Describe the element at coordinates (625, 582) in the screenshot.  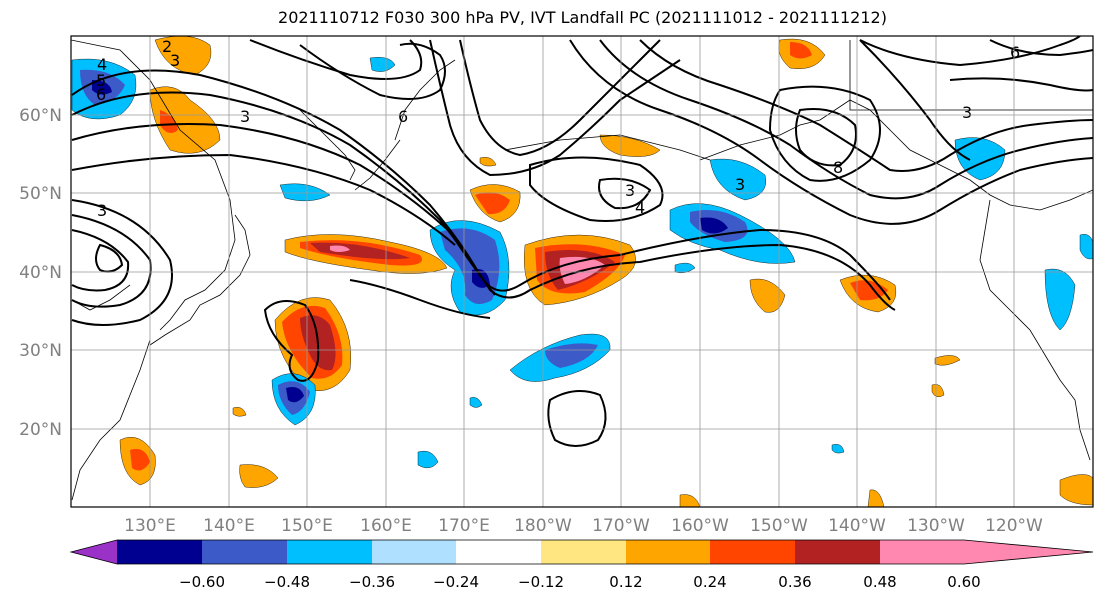
I see `colorbar-tick-label: 0.12` at that location.